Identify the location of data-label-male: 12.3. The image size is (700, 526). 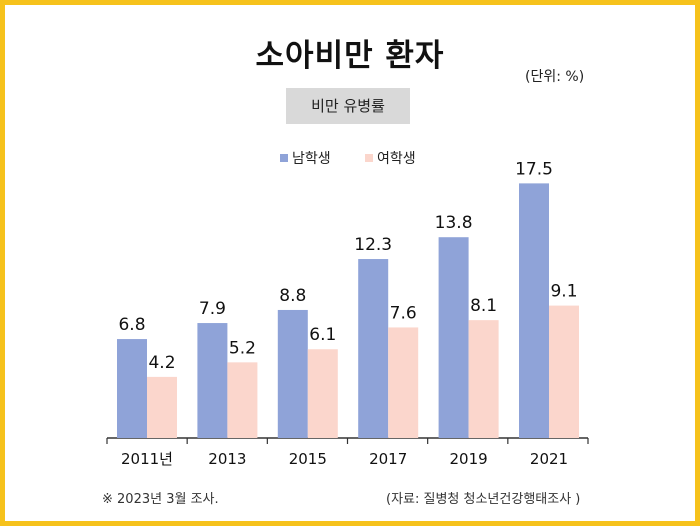
(373, 245).